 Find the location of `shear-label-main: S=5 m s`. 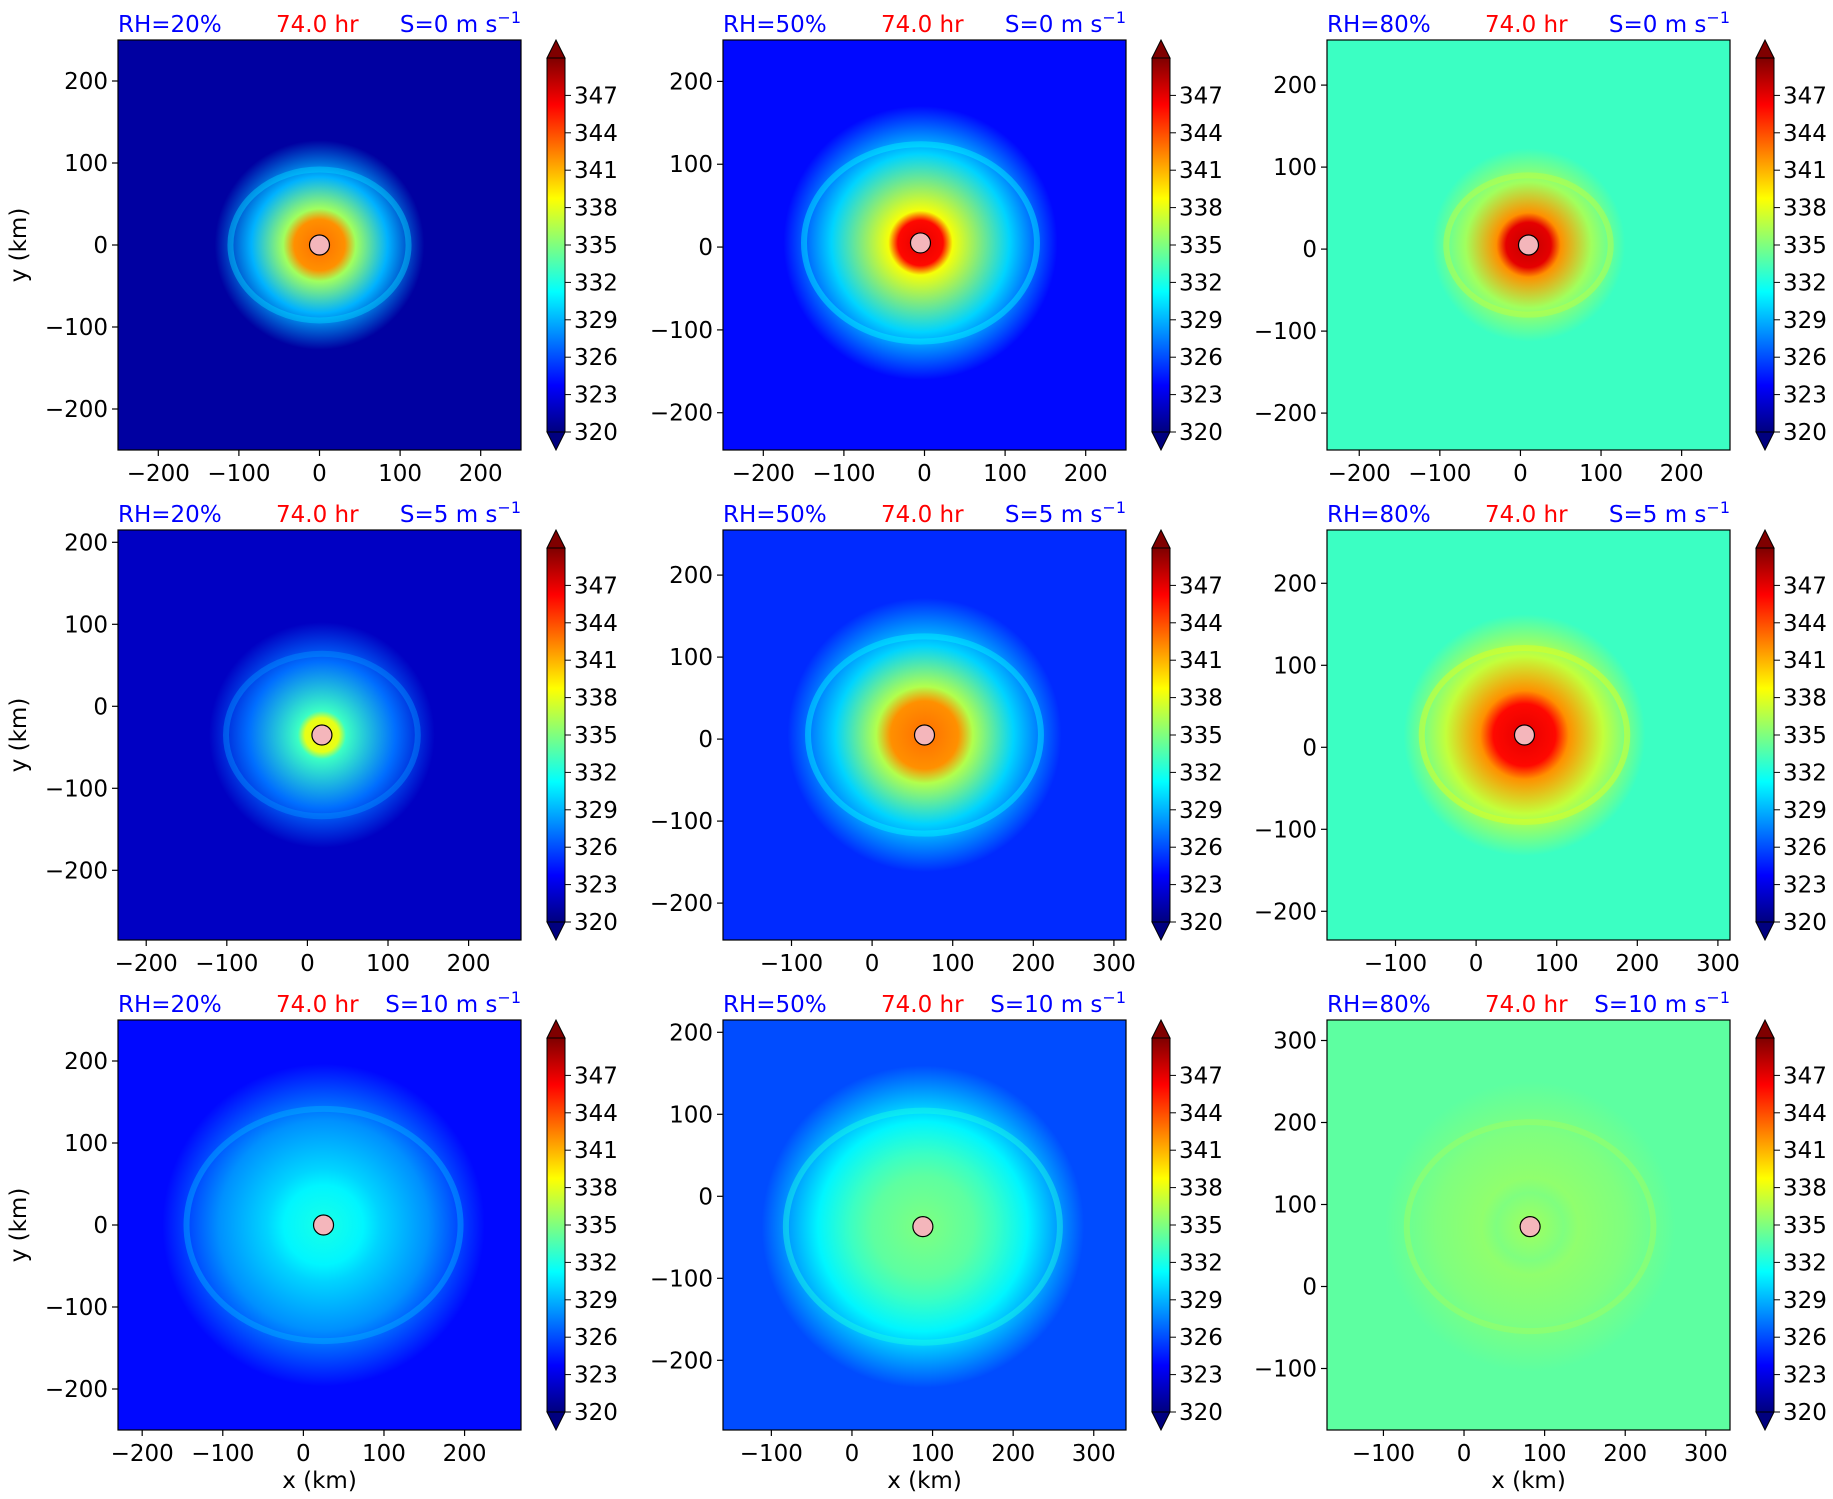

shear-label-main: S=5 m s is located at coordinates (1658, 515).